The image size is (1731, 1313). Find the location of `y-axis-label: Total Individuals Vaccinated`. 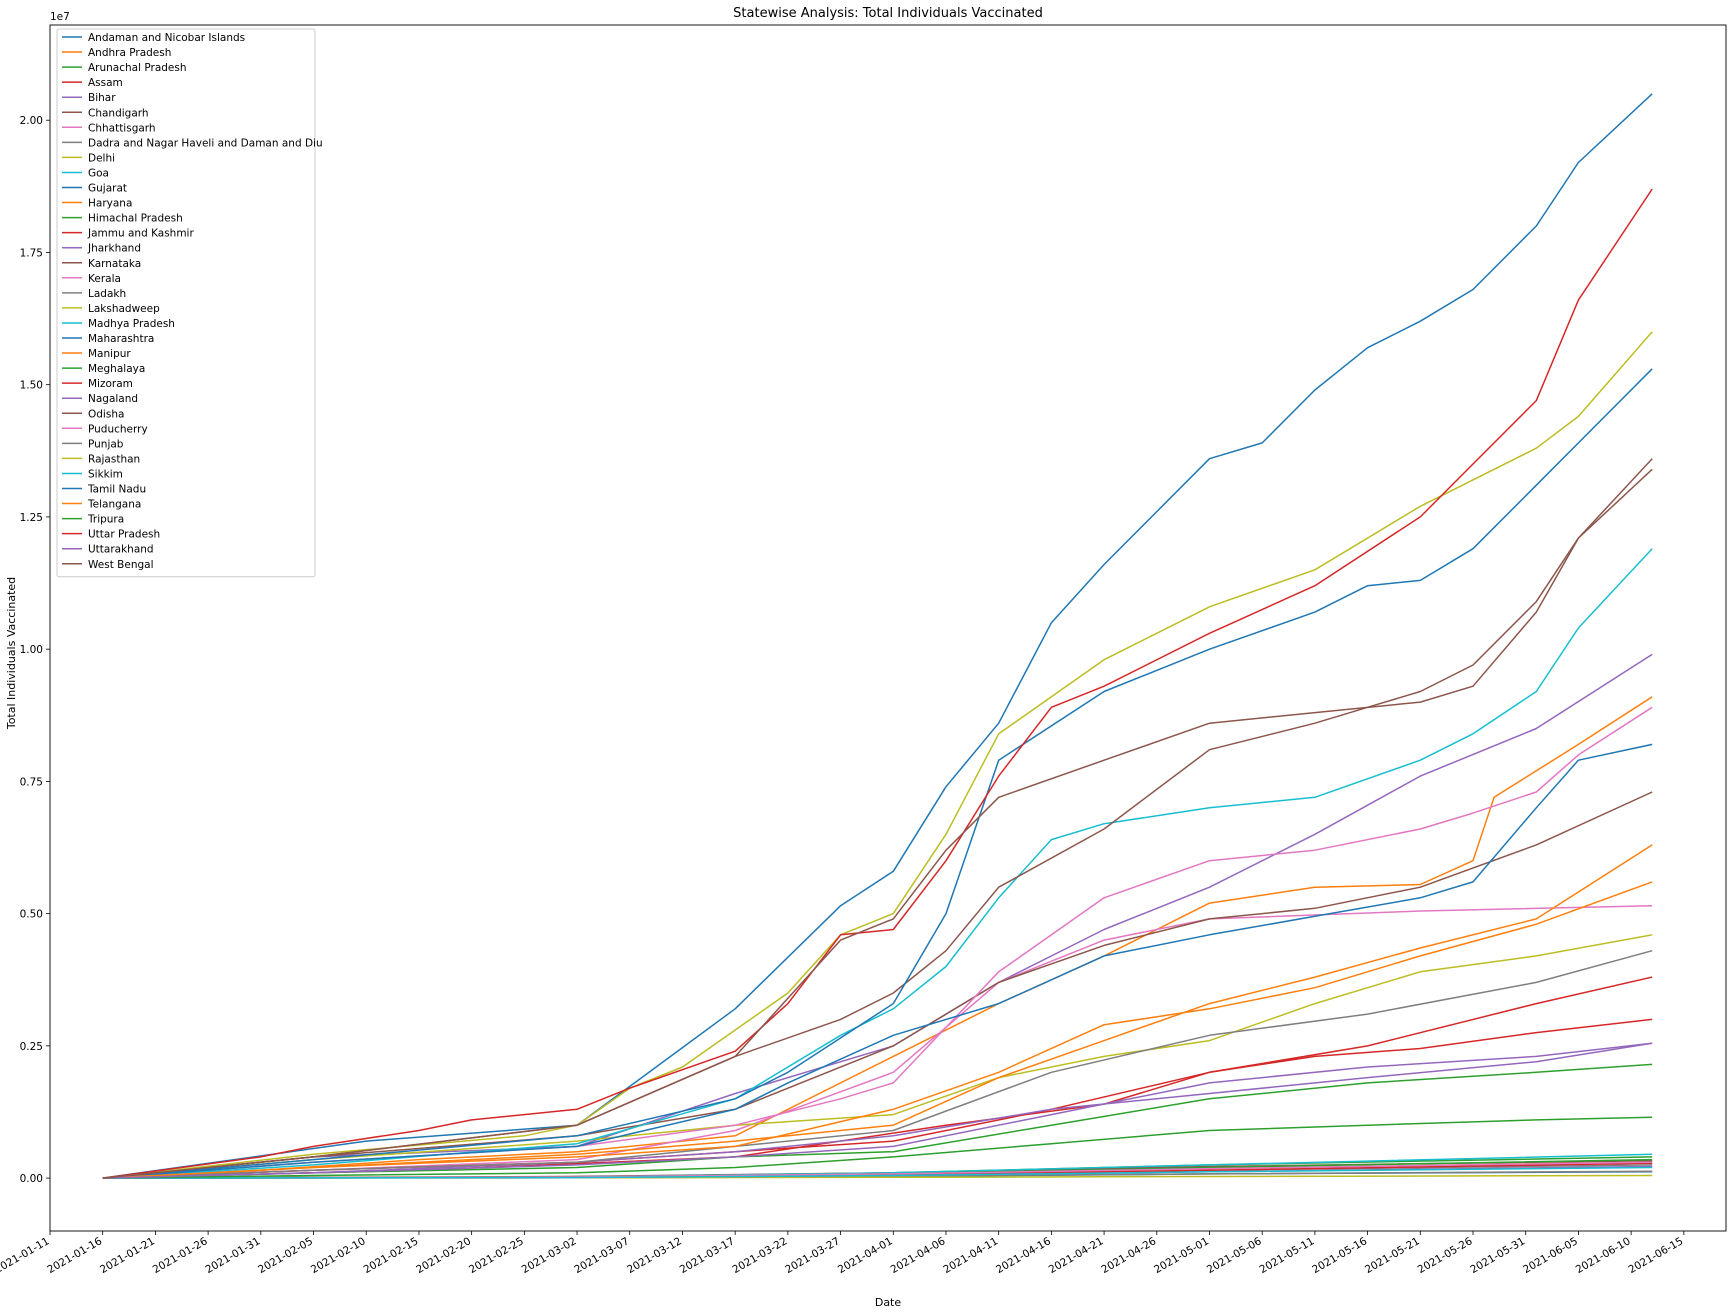

y-axis-label: Total Individuals Vaccinated is located at coordinates (11, 653).